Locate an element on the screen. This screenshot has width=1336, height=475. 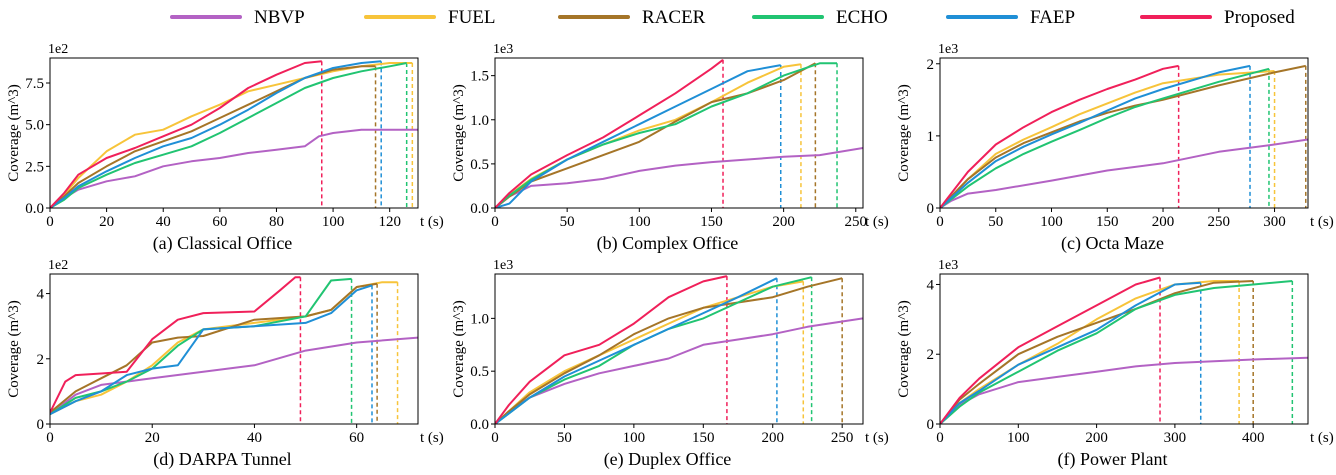
legend-label-fuel: FUEL is located at coordinates (472, 17).